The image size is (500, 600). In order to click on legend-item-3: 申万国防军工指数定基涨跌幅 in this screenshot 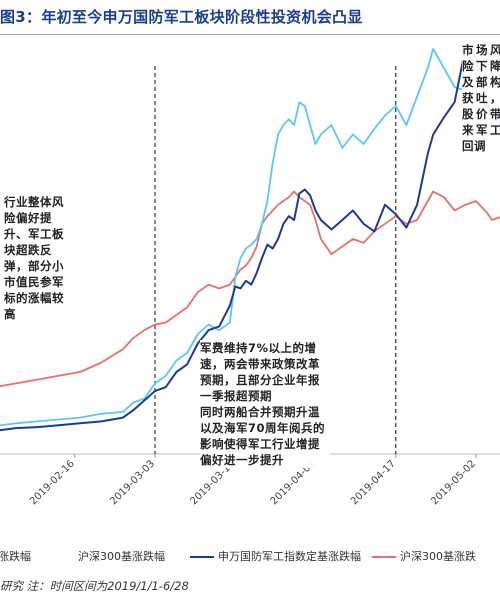, I will do `click(275, 556)`.